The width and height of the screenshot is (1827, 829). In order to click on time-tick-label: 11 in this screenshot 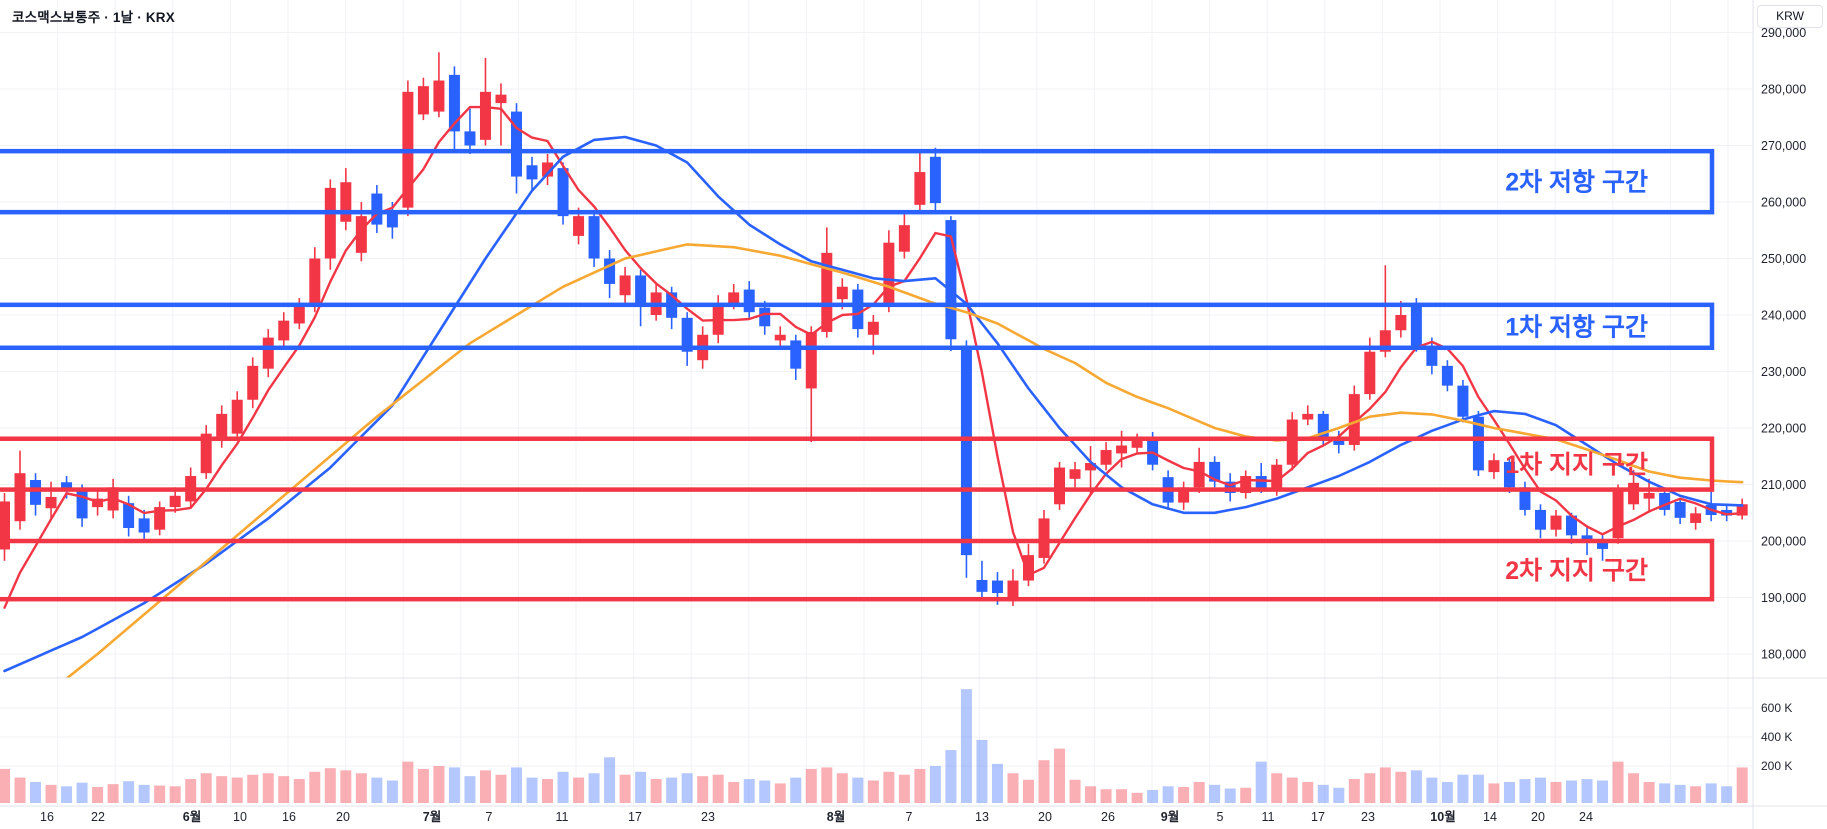, I will do `click(1268, 817)`.